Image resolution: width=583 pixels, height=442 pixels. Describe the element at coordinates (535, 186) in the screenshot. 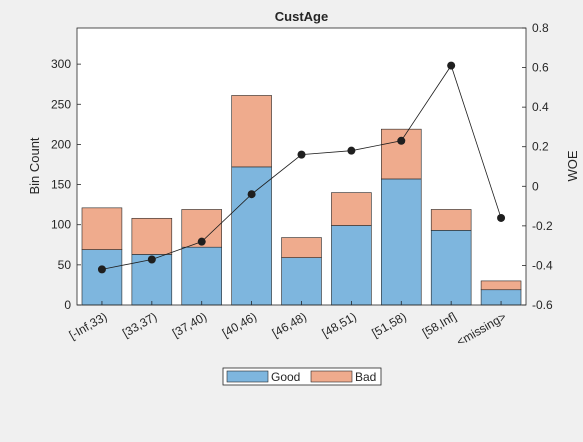

I see `y2-tick-label-3: 0` at that location.